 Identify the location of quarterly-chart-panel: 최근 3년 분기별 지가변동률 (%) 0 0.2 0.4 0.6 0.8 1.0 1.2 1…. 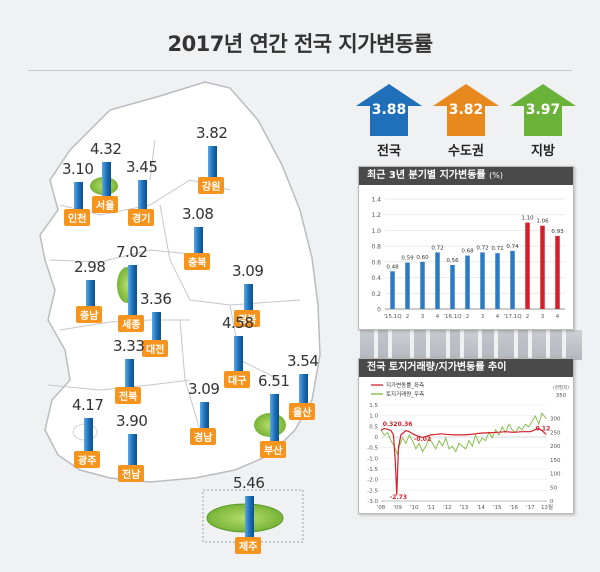
(466, 248).